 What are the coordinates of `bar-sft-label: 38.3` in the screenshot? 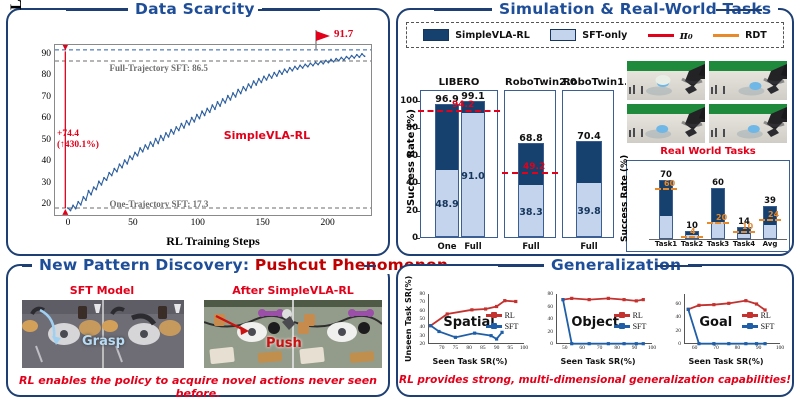 It's located at (531, 212).